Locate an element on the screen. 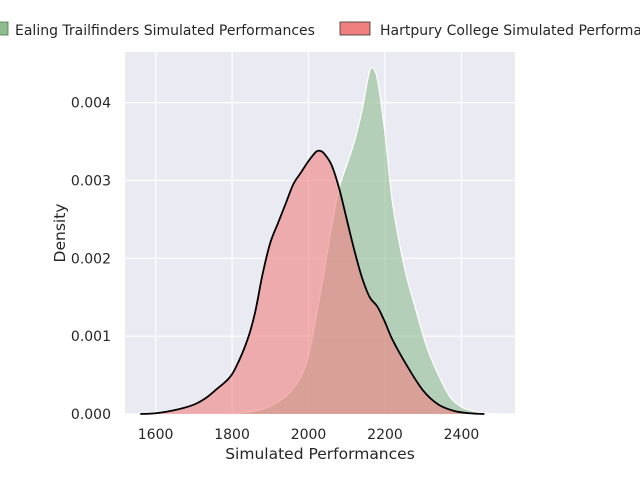 Image resolution: width=640 pixels, height=480 pixels. x-axis-ticks: 1600 1800 2000 2200 2400 is located at coordinates (309, 435).